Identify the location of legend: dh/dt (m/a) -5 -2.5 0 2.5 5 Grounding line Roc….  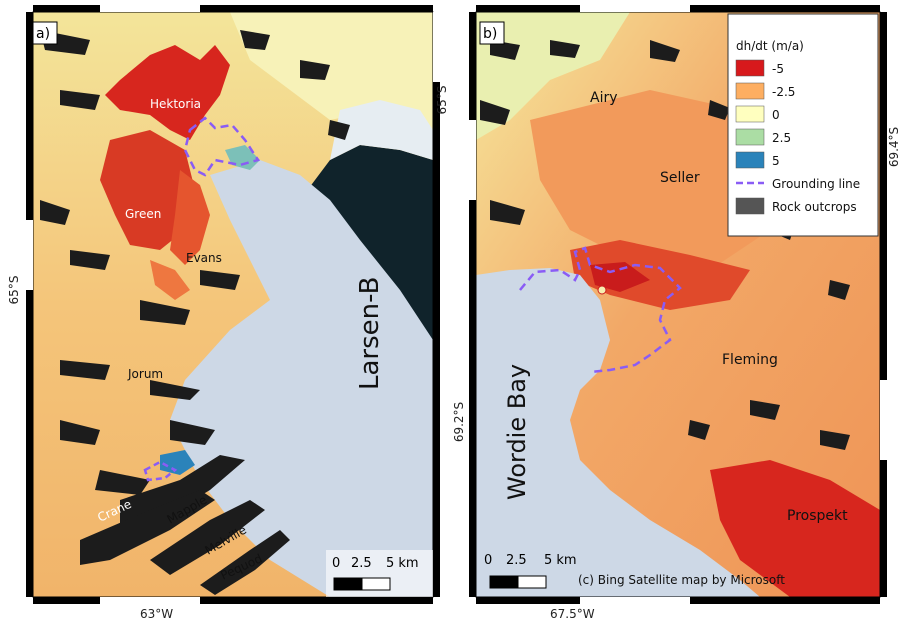
(803, 125).